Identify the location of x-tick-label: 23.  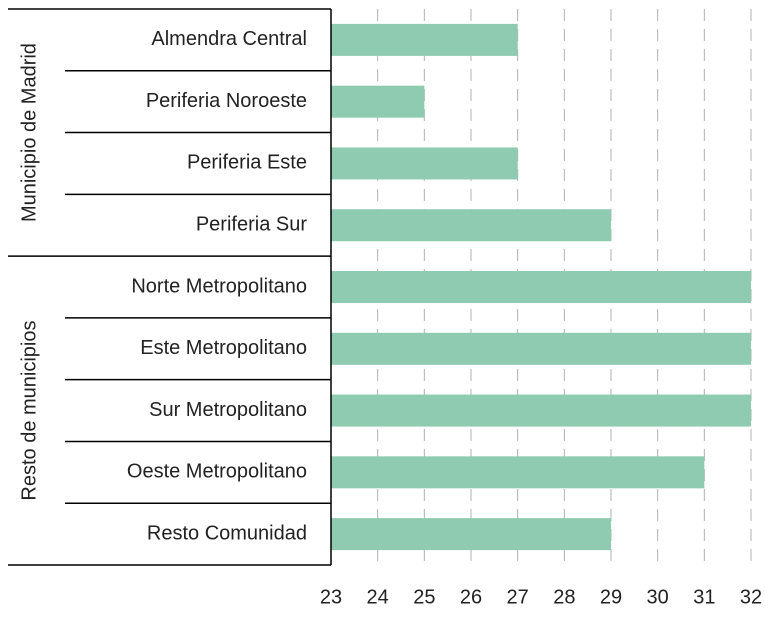
(331, 597).